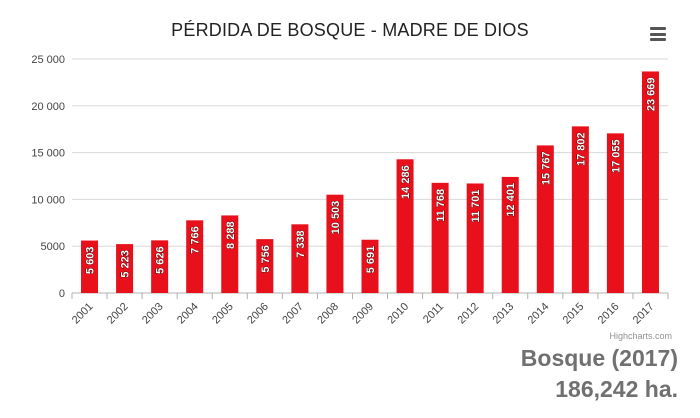 The image size is (700, 418). Describe the element at coordinates (616, 389) in the screenshot. I see `summary-line-2: 186,242 ha.` at that location.